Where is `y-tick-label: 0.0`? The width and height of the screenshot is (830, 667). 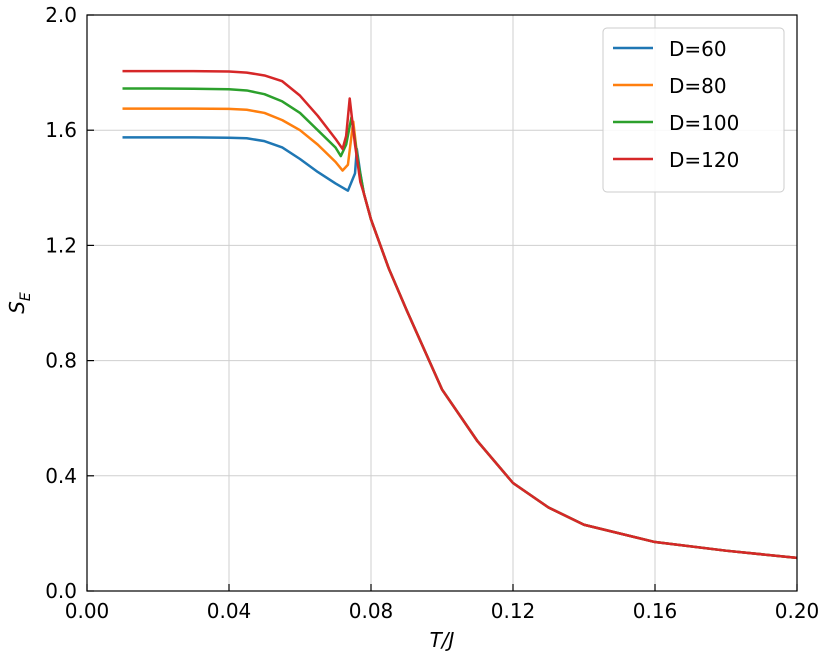
y-tick-label: 0.0 is located at coordinates (61, 591).